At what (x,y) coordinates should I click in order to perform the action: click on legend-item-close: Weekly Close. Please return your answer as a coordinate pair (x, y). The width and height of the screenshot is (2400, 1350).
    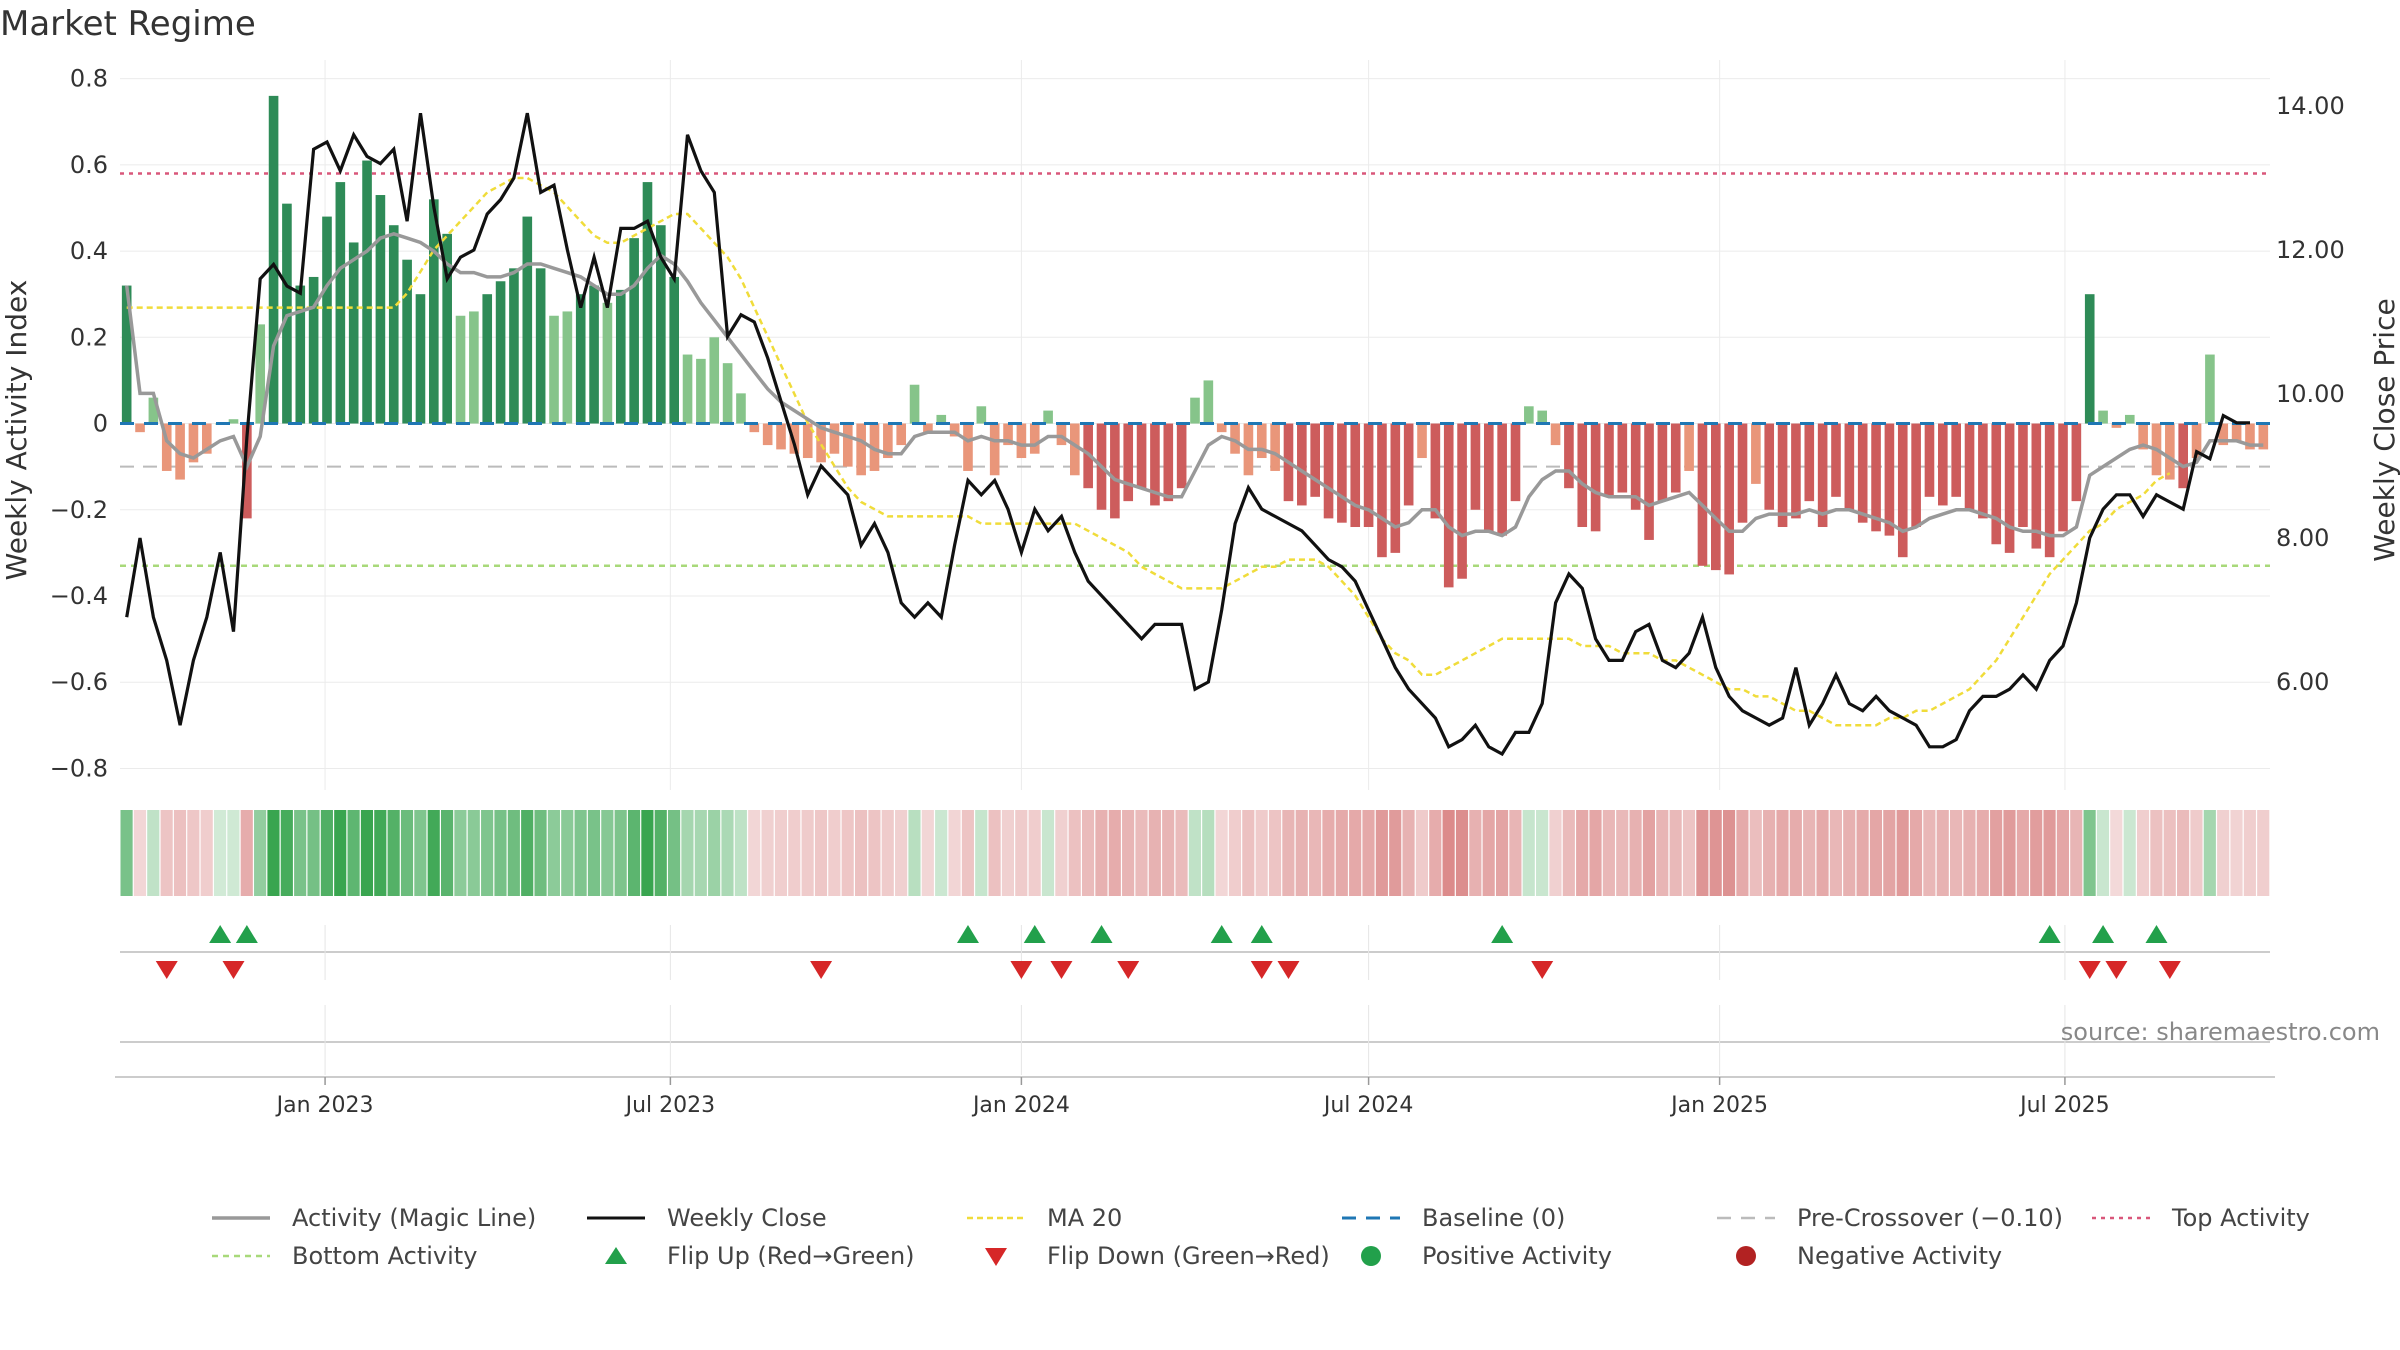
    Looking at the image, I should click on (706, 1218).